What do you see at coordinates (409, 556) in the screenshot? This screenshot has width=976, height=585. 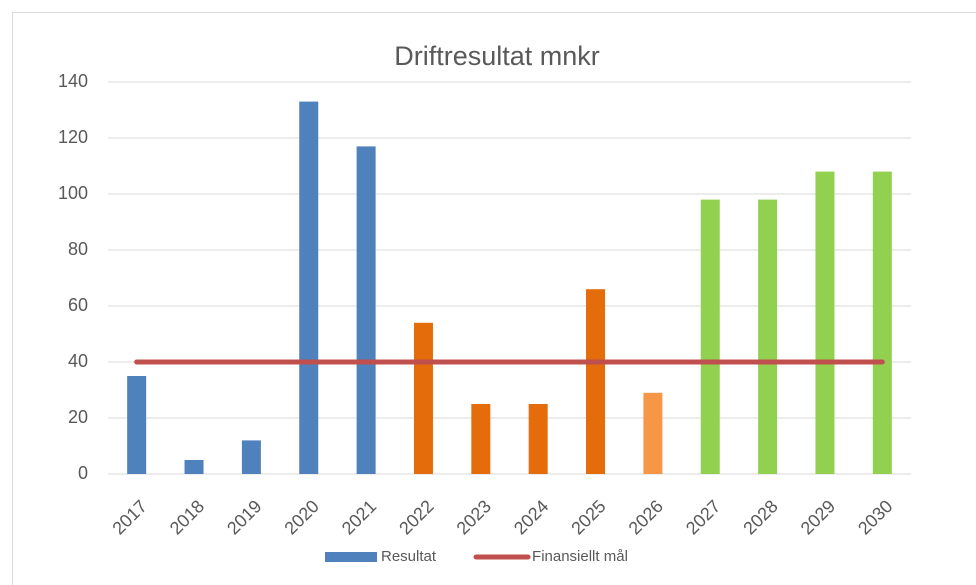 I see `legend-label: Resultat` at bounding box center [409, 556].